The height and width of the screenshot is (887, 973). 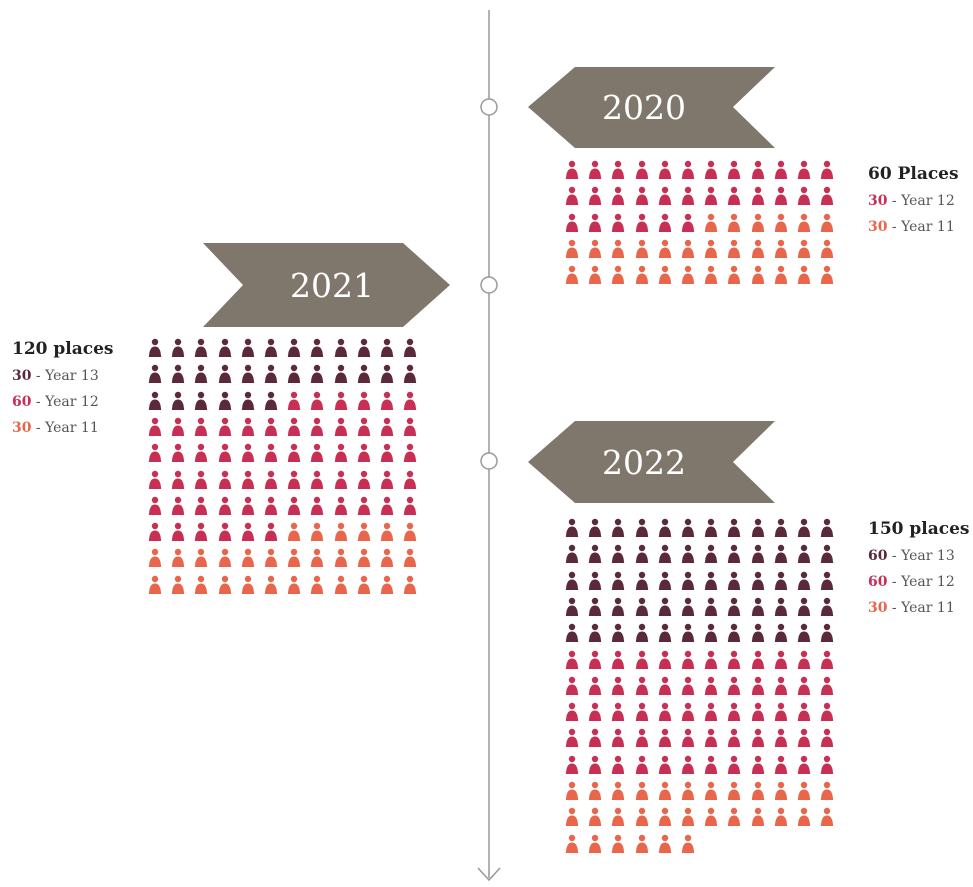 What do you see at coordinates (651, 462) in the screenshot?
I see `banner-shape` at bounding box center [651, 462].